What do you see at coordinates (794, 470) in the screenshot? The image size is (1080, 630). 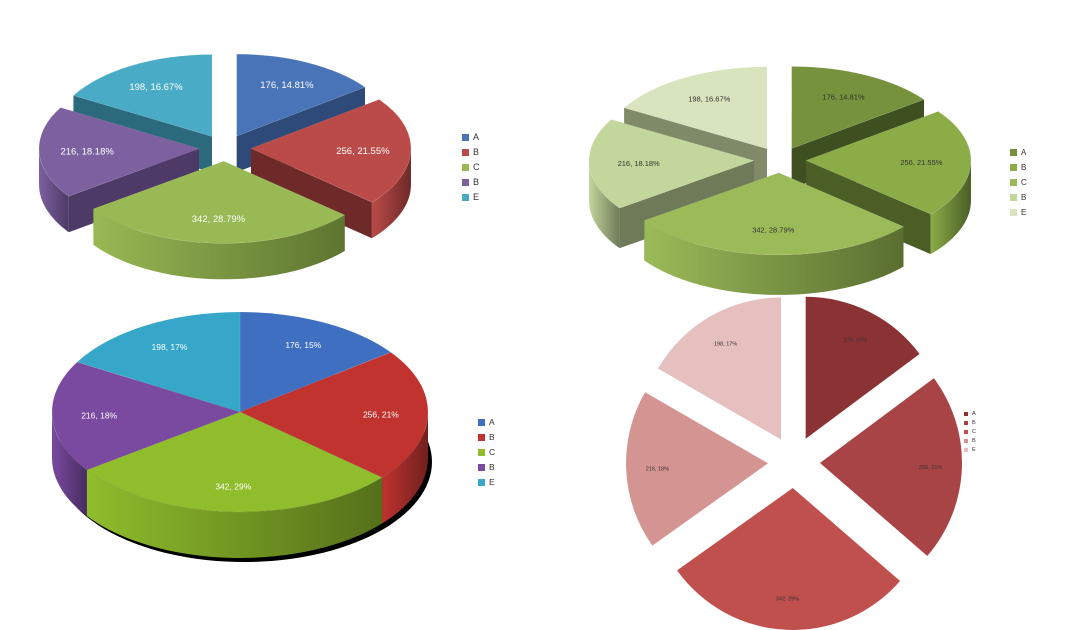 I see `data-labels: 176, 15% 256, 21% 342, 29% 216, 18% 198, 17%` at bounding box center [794, 470].